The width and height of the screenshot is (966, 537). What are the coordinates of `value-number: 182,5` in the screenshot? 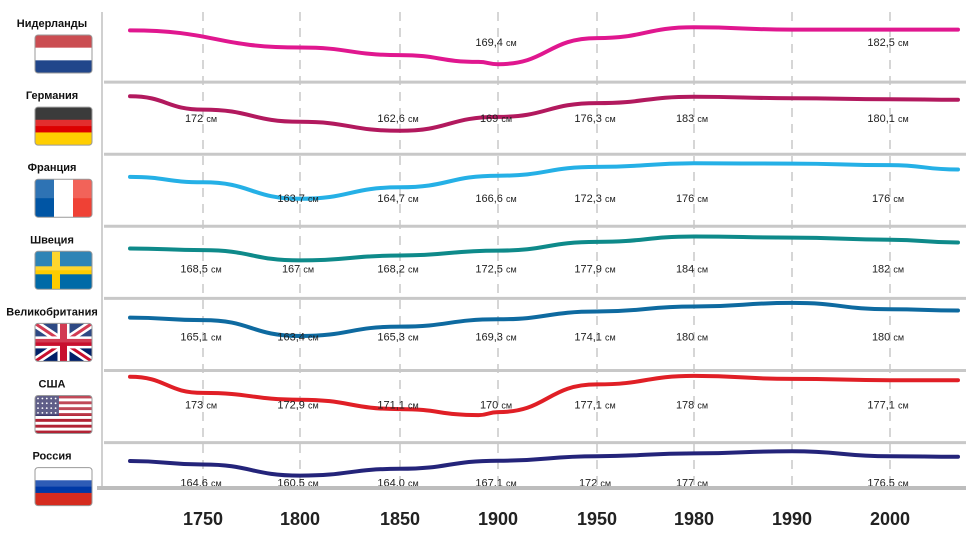 It's located at (882, 43).